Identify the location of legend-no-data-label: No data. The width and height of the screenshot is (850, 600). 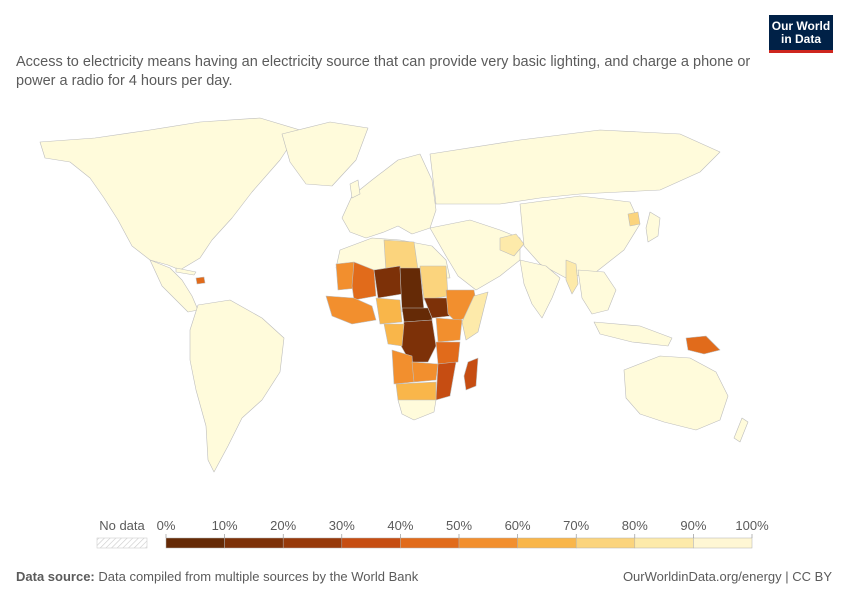
(122, 525).